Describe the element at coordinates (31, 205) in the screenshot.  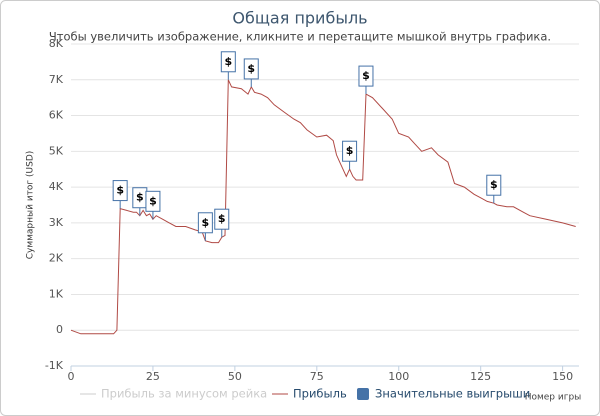
I see `y-axis-label: Суммарный итог (USD)` at that location.